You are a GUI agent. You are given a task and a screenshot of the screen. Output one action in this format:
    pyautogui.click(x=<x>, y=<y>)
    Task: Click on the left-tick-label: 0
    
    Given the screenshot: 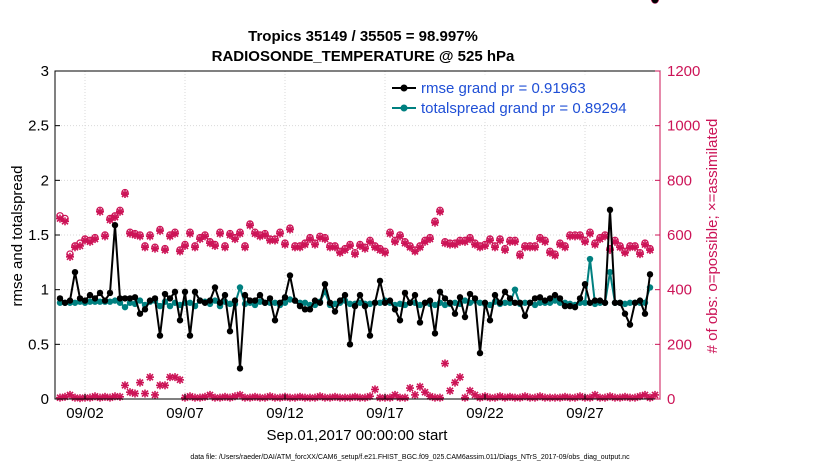 What is the action you would take?
    pyautogui.click(x=45, y=399)
    